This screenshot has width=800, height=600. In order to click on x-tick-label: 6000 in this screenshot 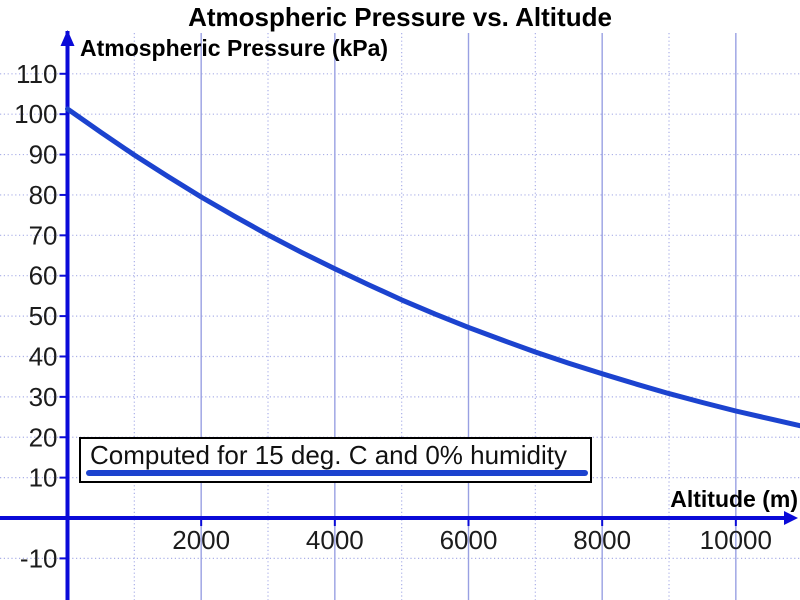, I will do `click(469, 540)`.